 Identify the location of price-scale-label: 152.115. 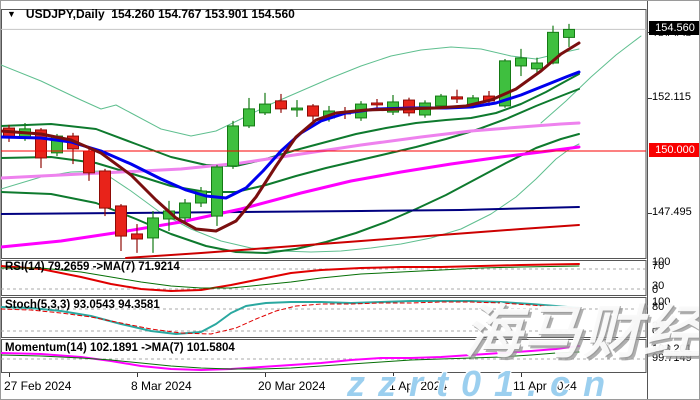
(671, 97).